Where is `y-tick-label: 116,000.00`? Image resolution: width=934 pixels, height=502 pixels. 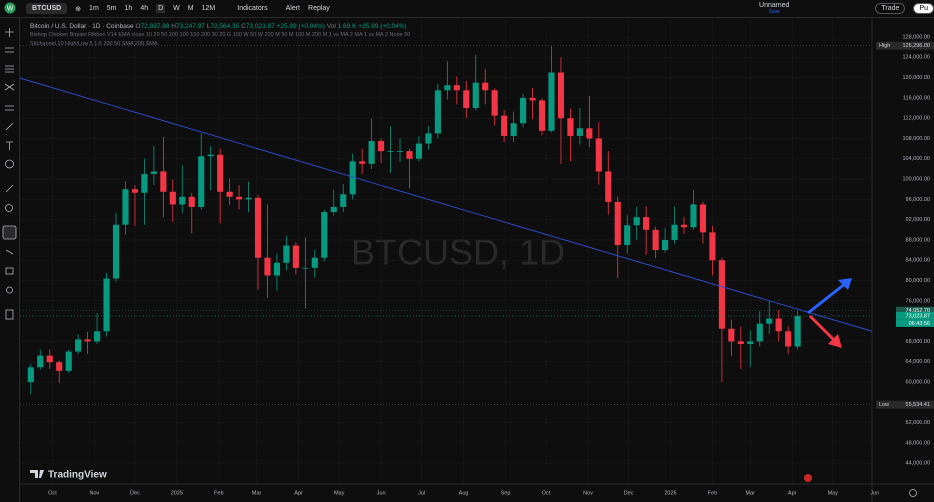
y-tick-label: 116,000.00 is located at coordinates (916, 98).